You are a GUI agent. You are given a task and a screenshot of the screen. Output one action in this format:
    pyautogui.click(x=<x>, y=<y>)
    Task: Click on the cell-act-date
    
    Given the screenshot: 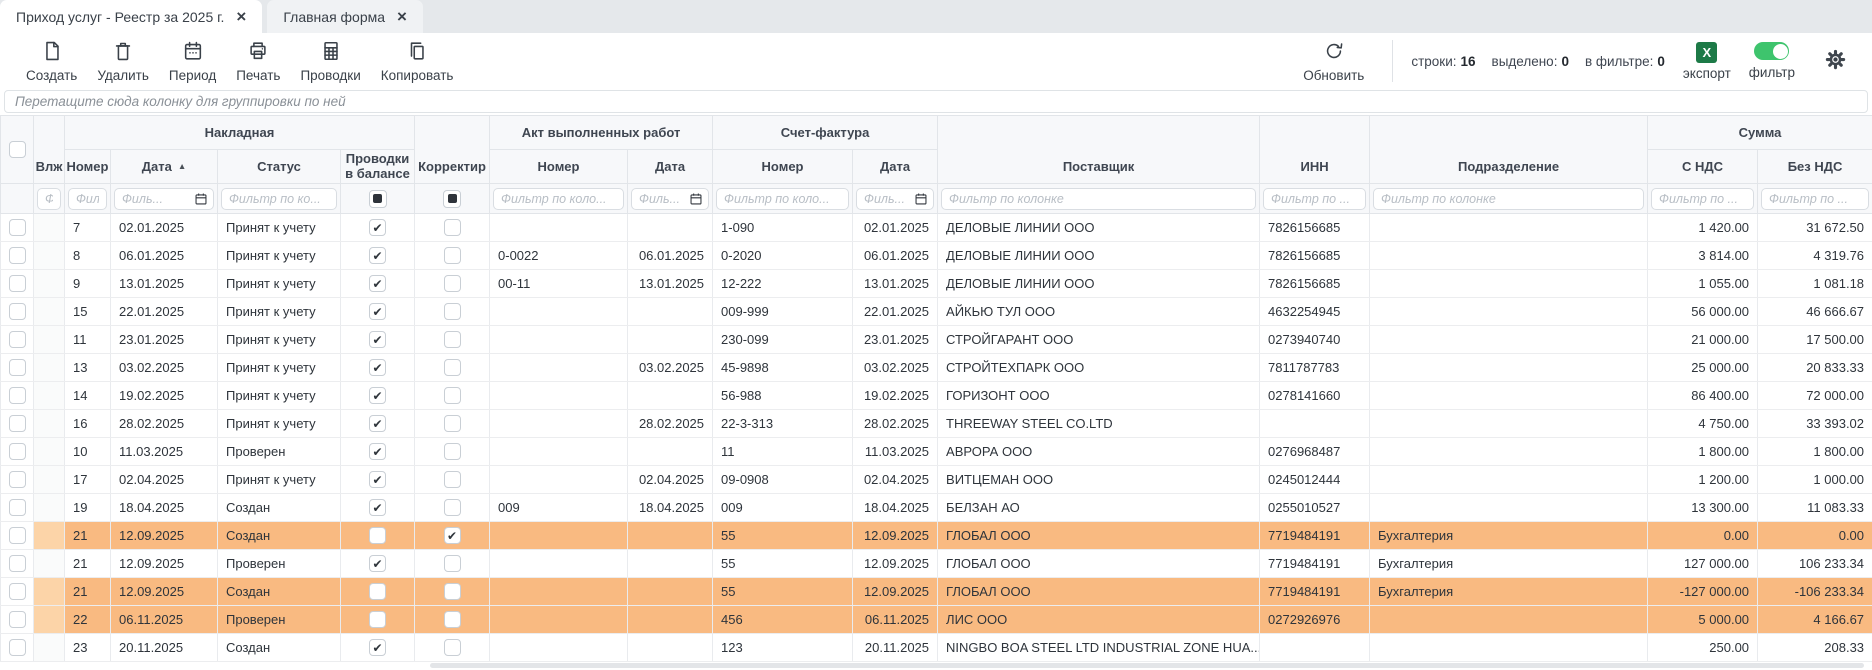 What is the action you would take?
    pyautogui.click(x=670, y=227)
    